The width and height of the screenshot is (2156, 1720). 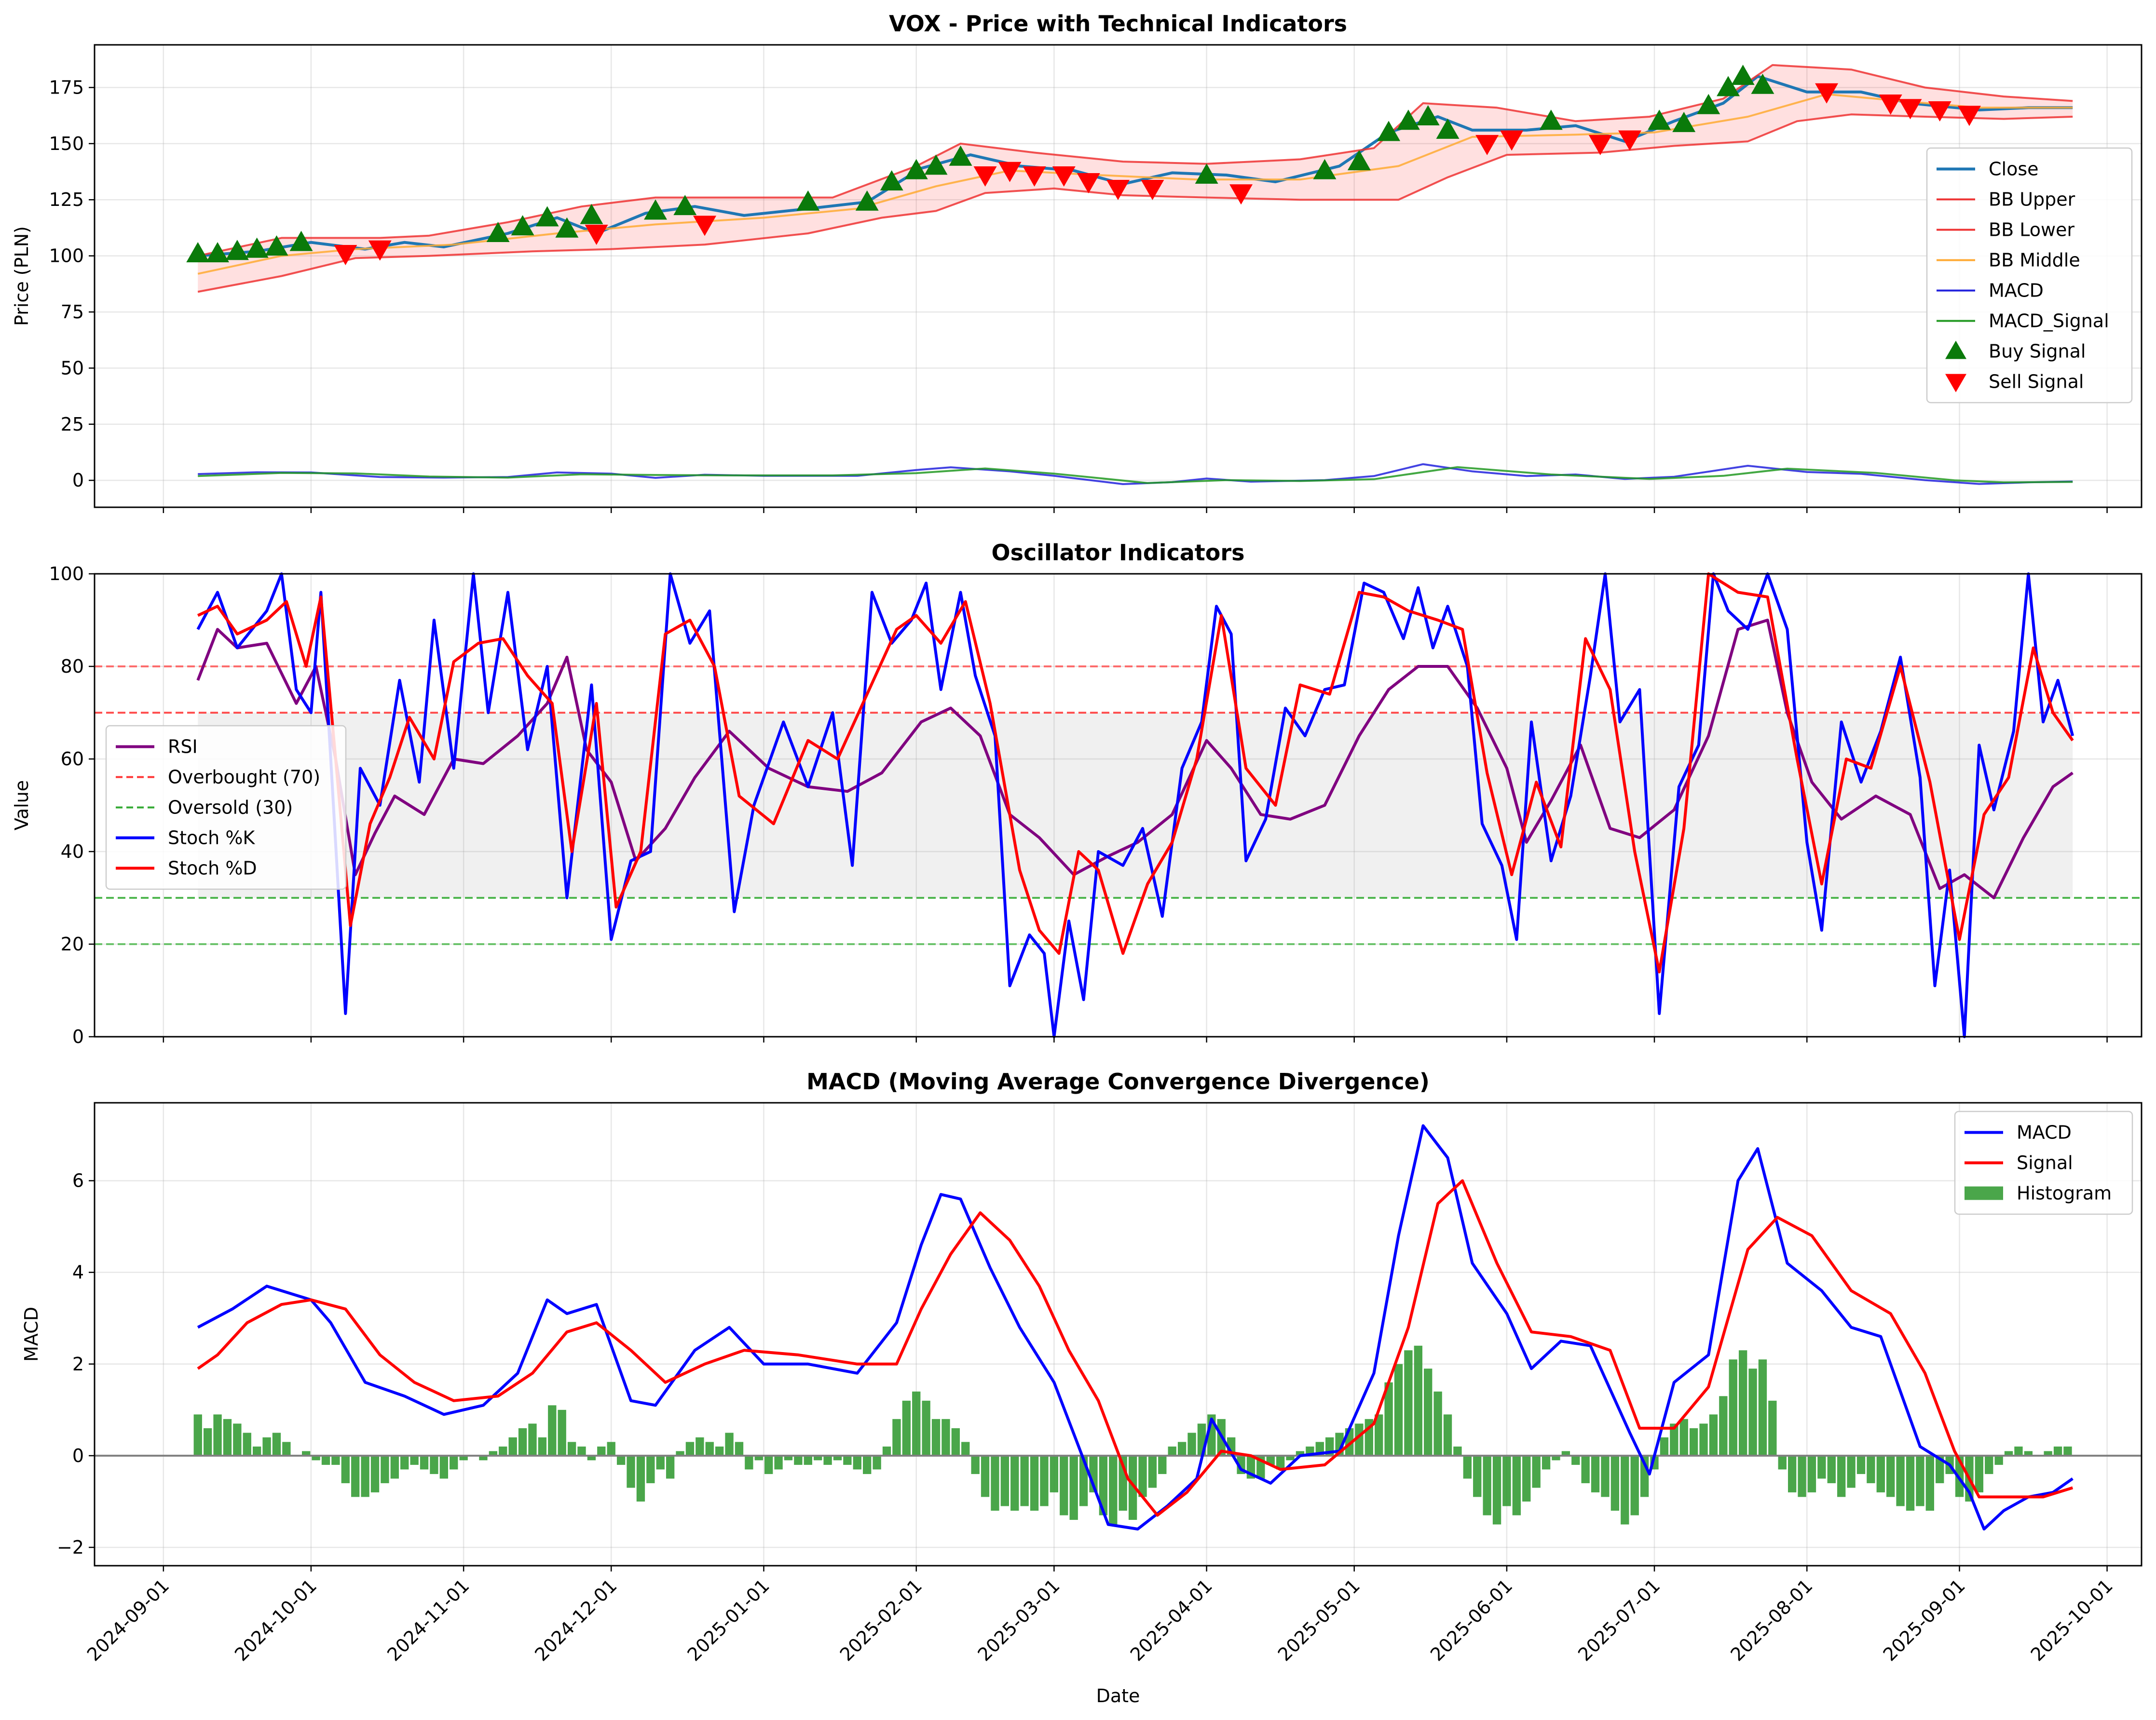 I want to click on y-tick-label: 2, so click(x=78, y=1364).